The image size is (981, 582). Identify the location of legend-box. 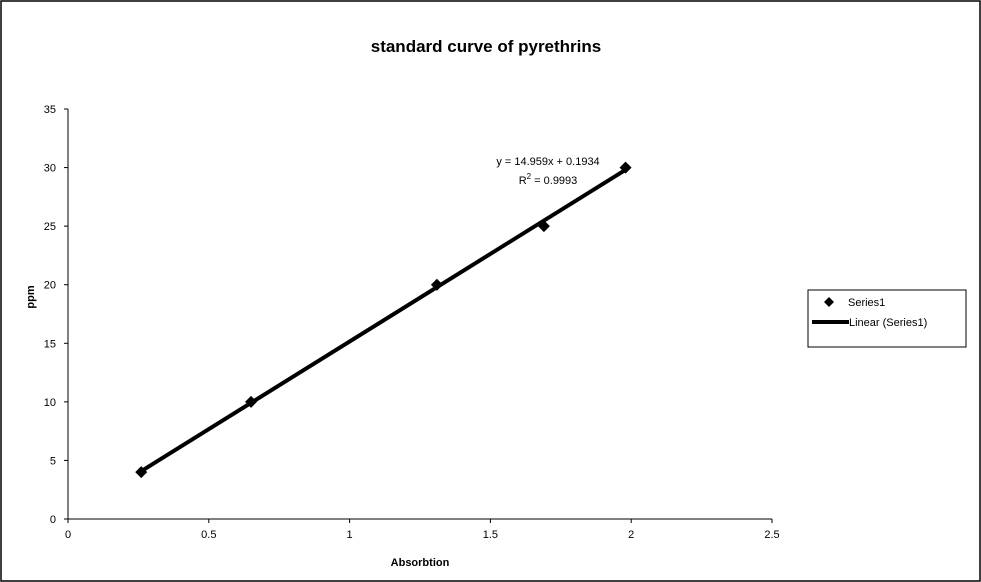
(887, 318).